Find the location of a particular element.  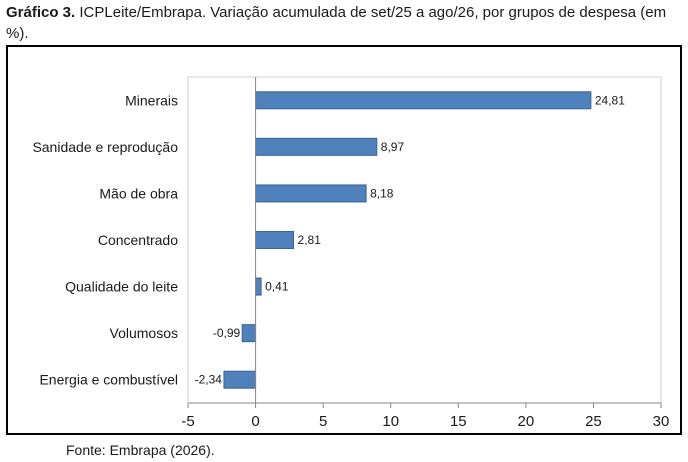

data-label: 8,18 is located at coordinates (382, 193).